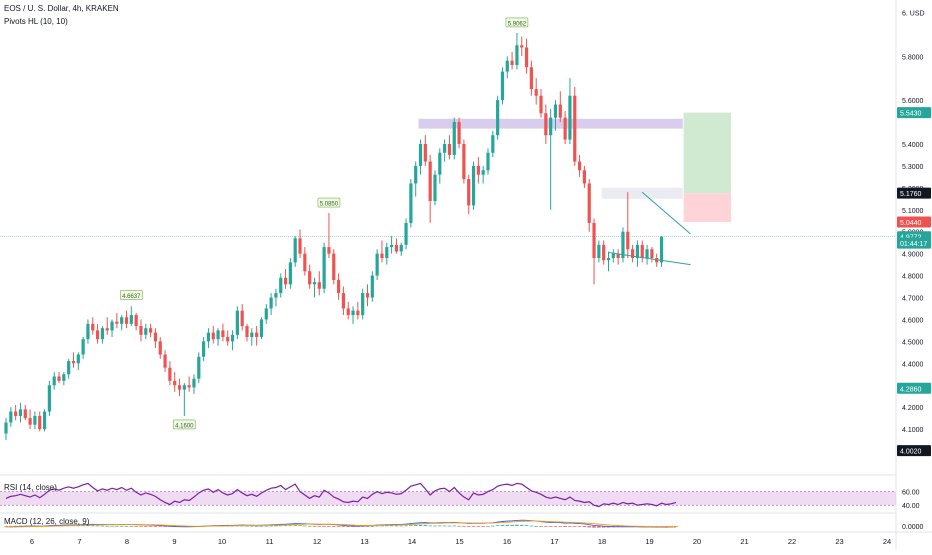  Describe the element at coordinates (61, 8) in the screenshot. I see `symbol-title: EOS / U. S. Dollar, 4h, KRAKEN` at that location.